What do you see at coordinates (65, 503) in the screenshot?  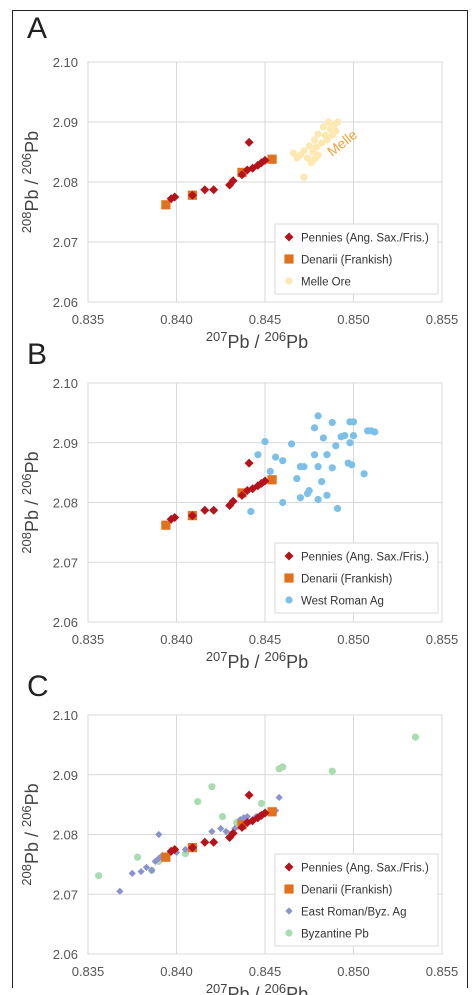 I see `y-tick-label: 2.08` at bounding box center [65, 503].